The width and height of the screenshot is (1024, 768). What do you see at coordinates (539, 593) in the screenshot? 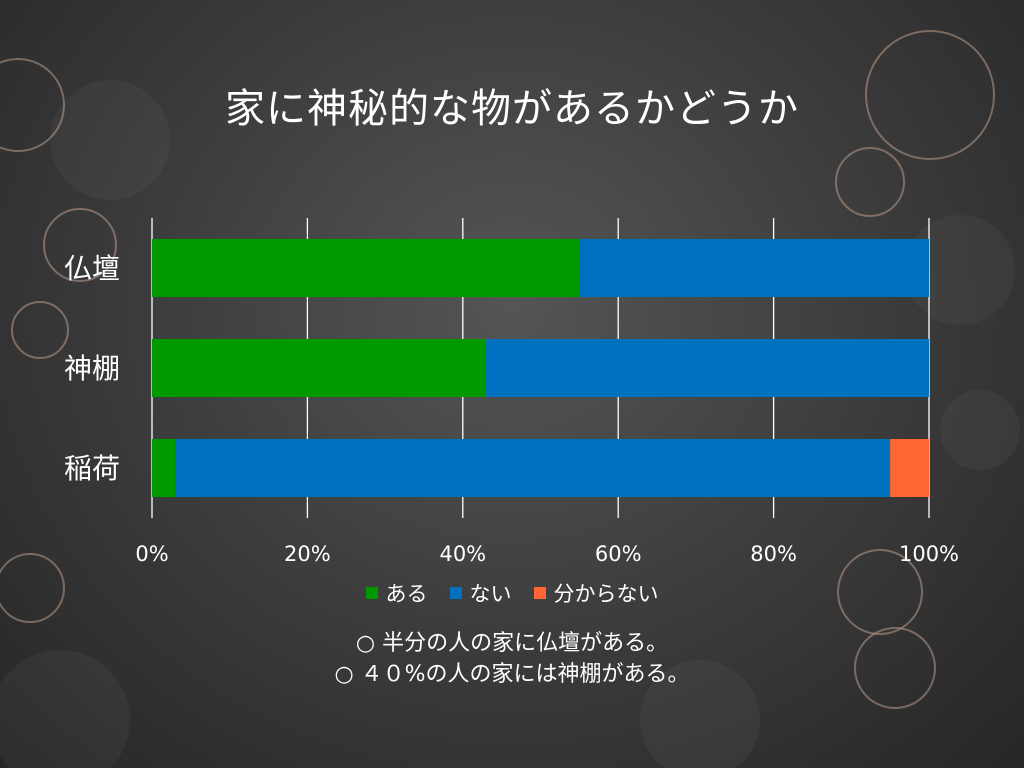
I see `legend-swatch-wakaranai` at bounding box center [539, 593].